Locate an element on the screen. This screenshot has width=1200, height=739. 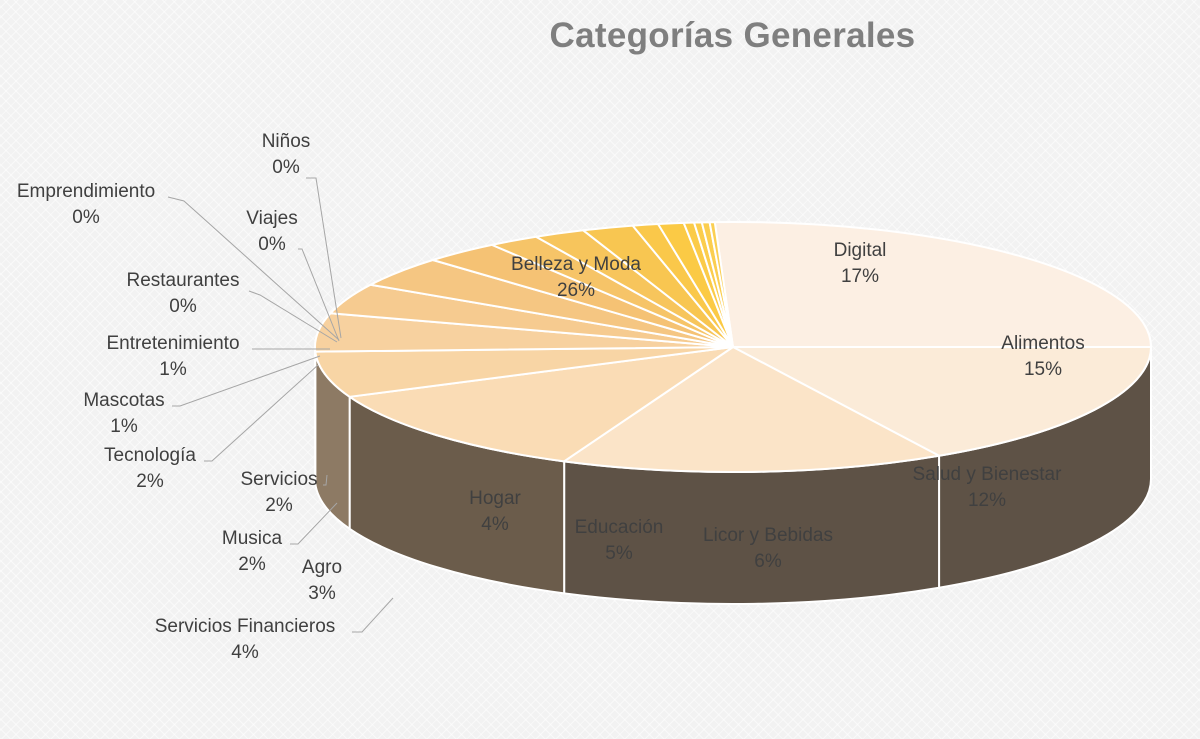
data-label-category: Restaurantes is located at coordinates (182, 280).